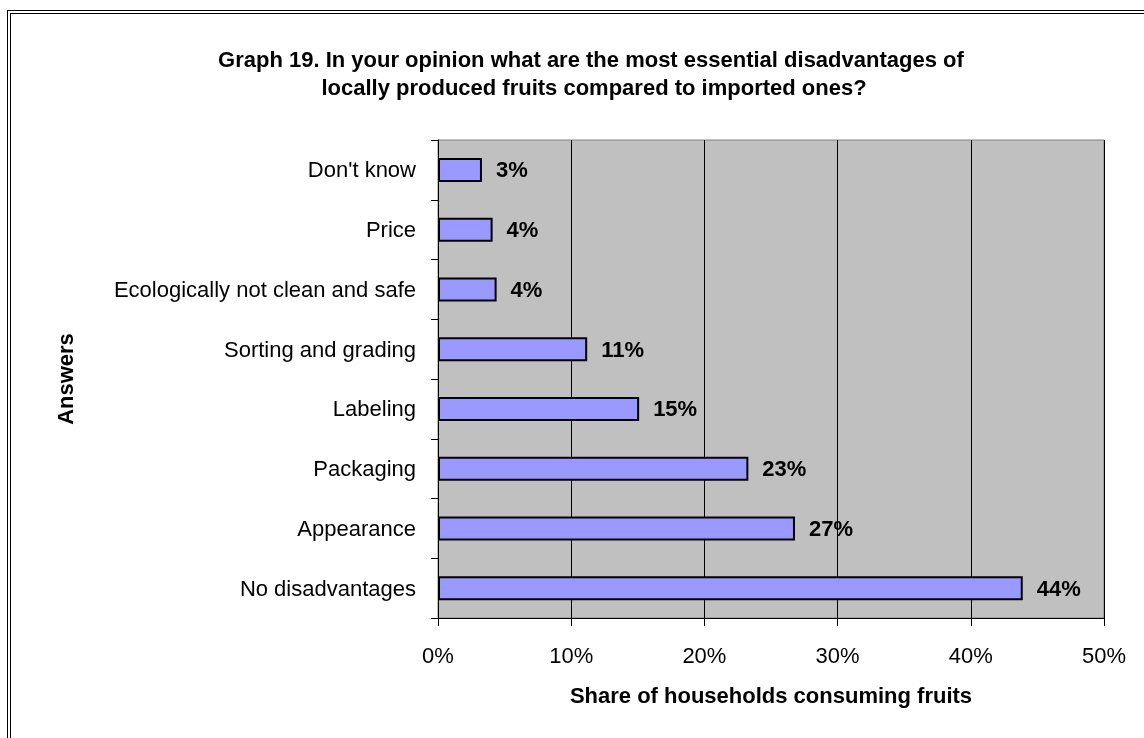 This screenshot has width=1144, height=738. Describe the element at coordinates (1058, 588) in the screenshot. I see `data-label: 44%` at that location.